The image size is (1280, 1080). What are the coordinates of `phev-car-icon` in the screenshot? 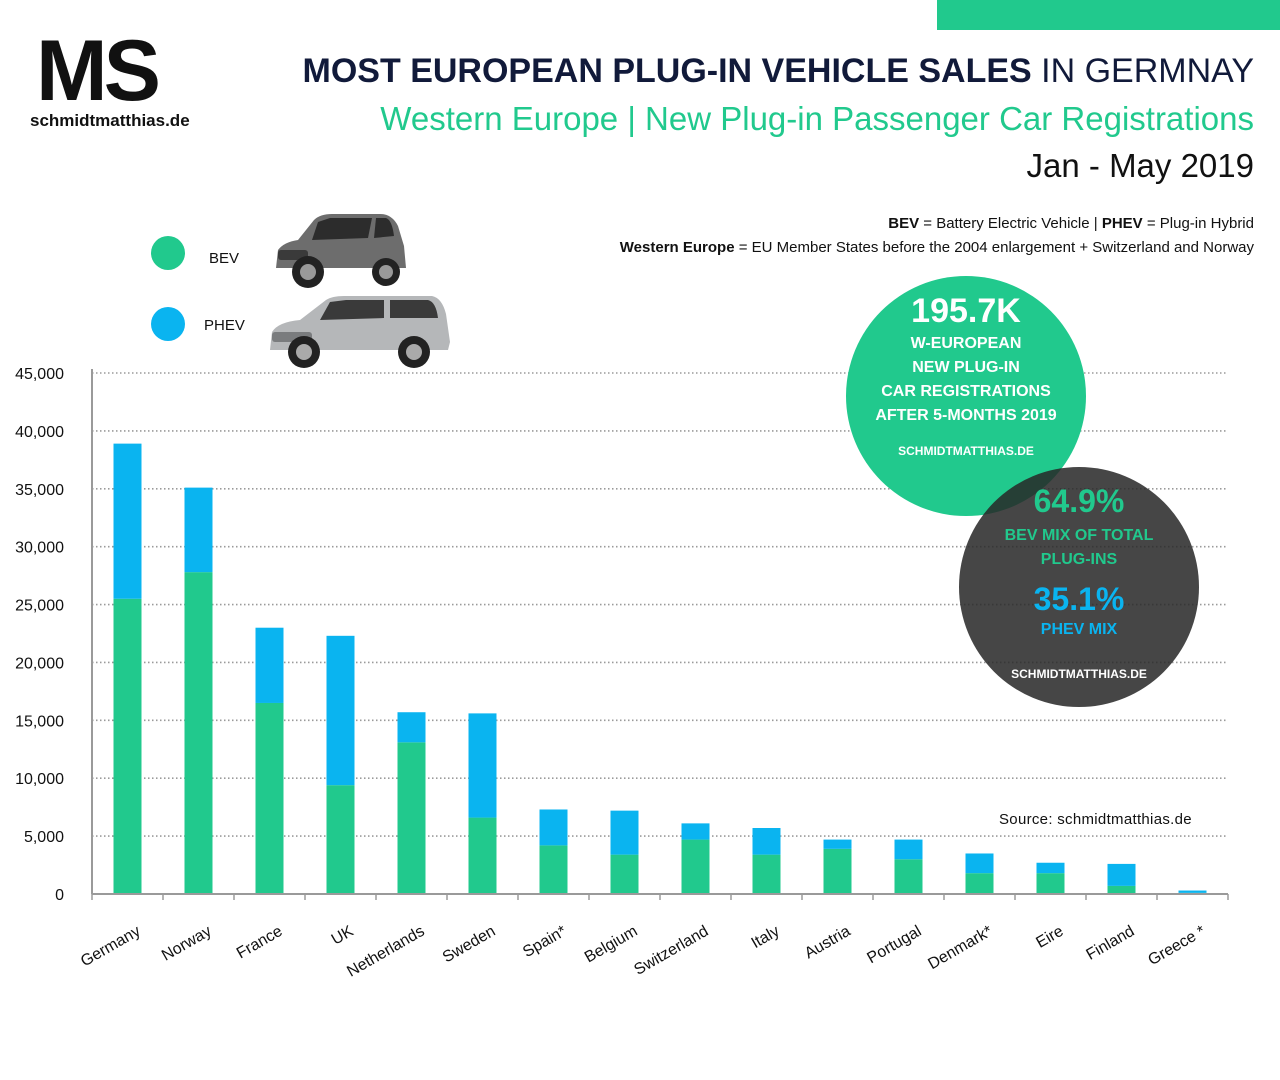 It's located at (360, 332).